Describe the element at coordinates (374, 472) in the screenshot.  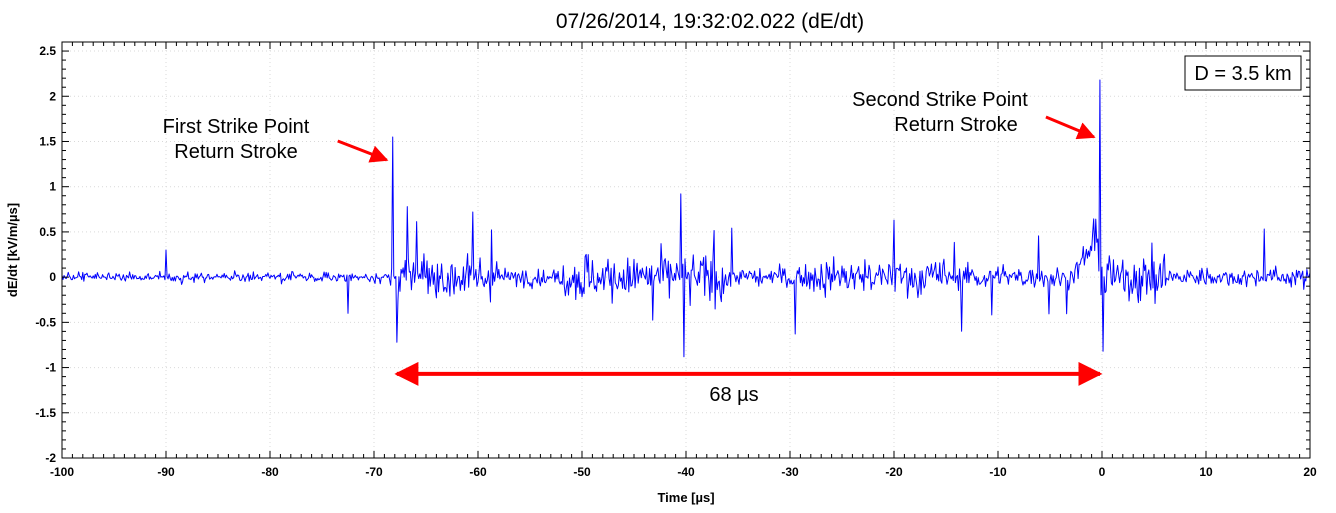
I see `x-tick-label: -70` at that location.